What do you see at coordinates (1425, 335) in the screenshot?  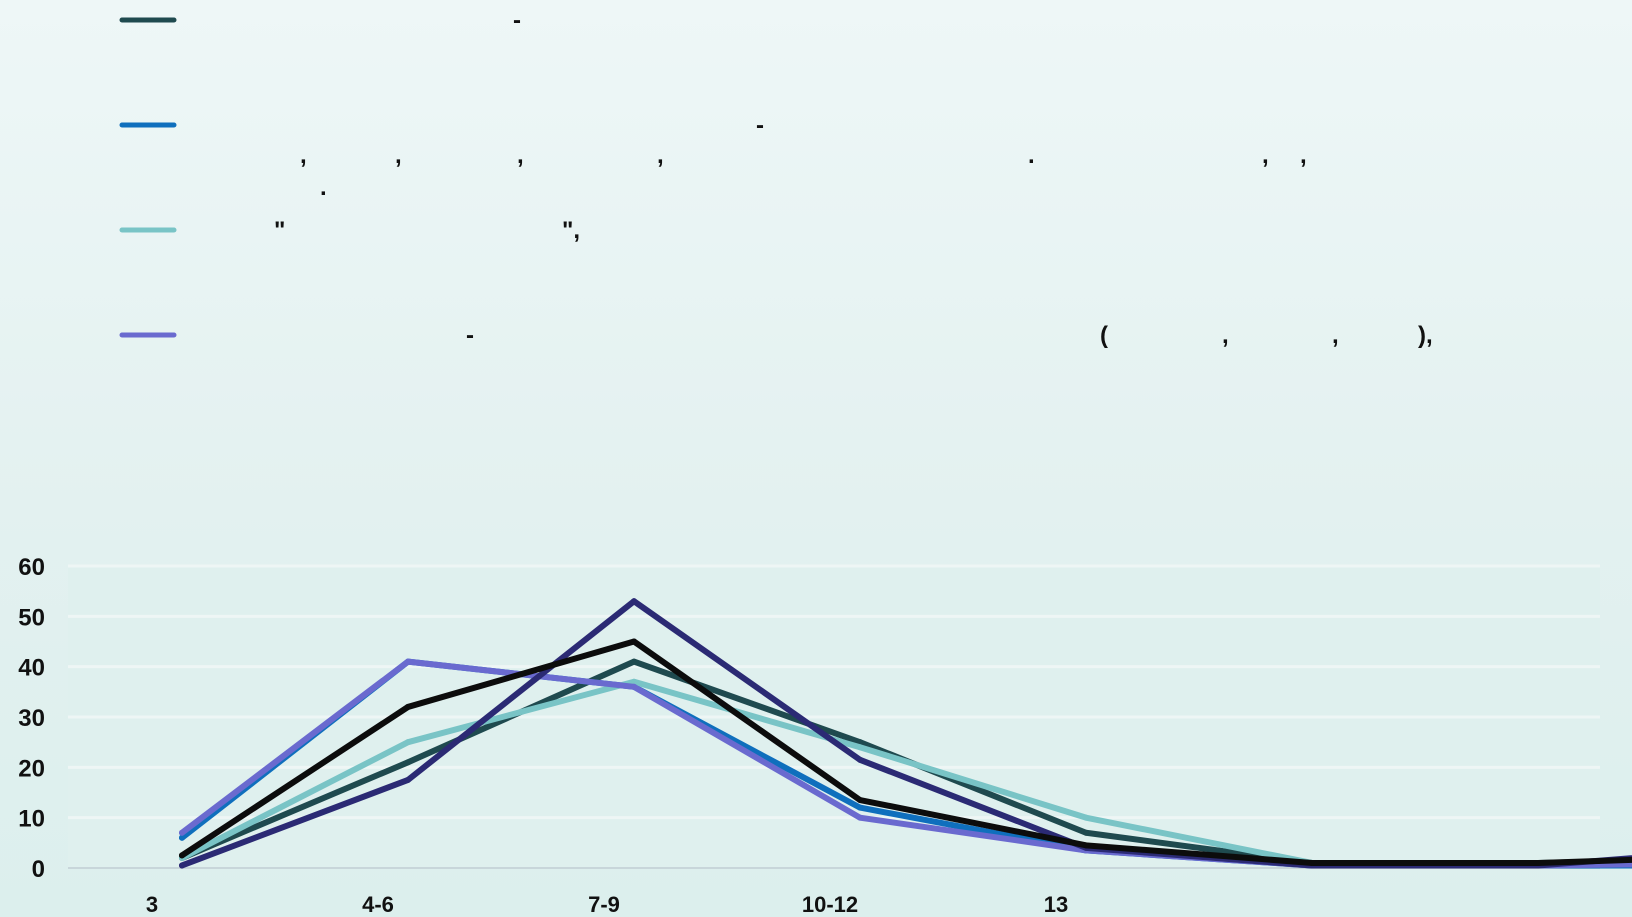 I see `legend-text: ),` at bounding box center [1425, 335].